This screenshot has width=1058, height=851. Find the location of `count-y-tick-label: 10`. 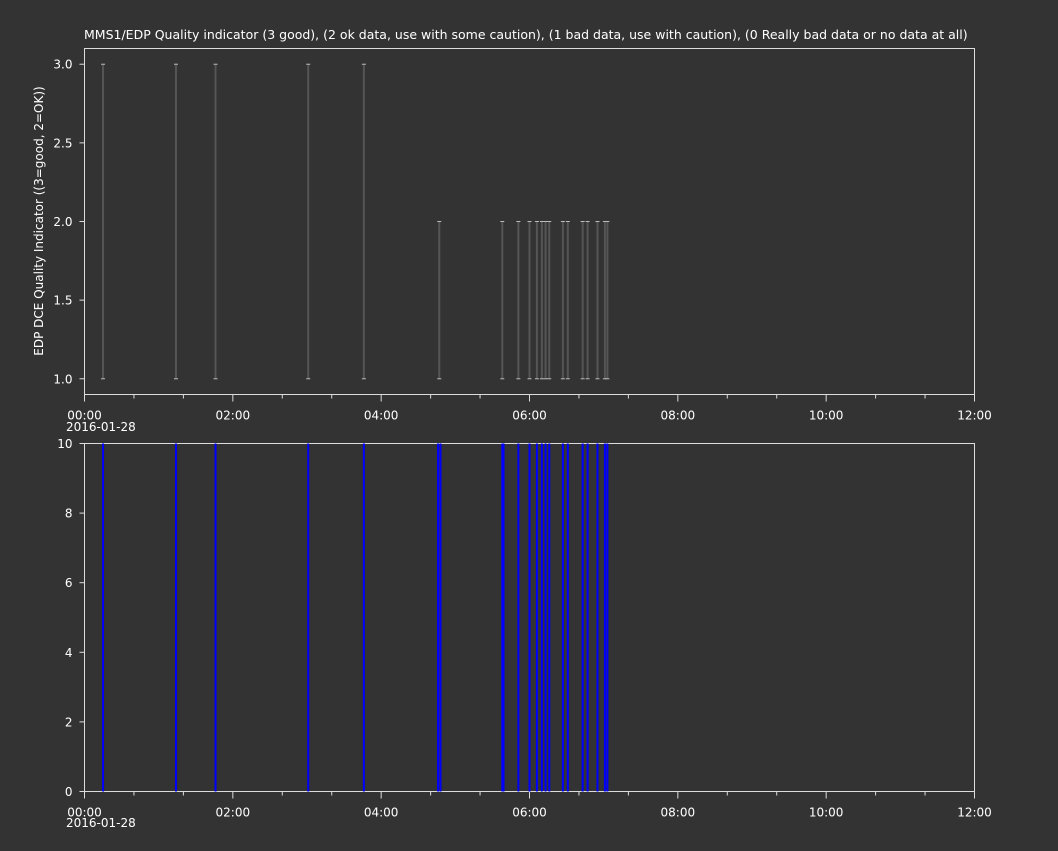

count-y-tick-label: 10 is located at coordinates (64, 444).